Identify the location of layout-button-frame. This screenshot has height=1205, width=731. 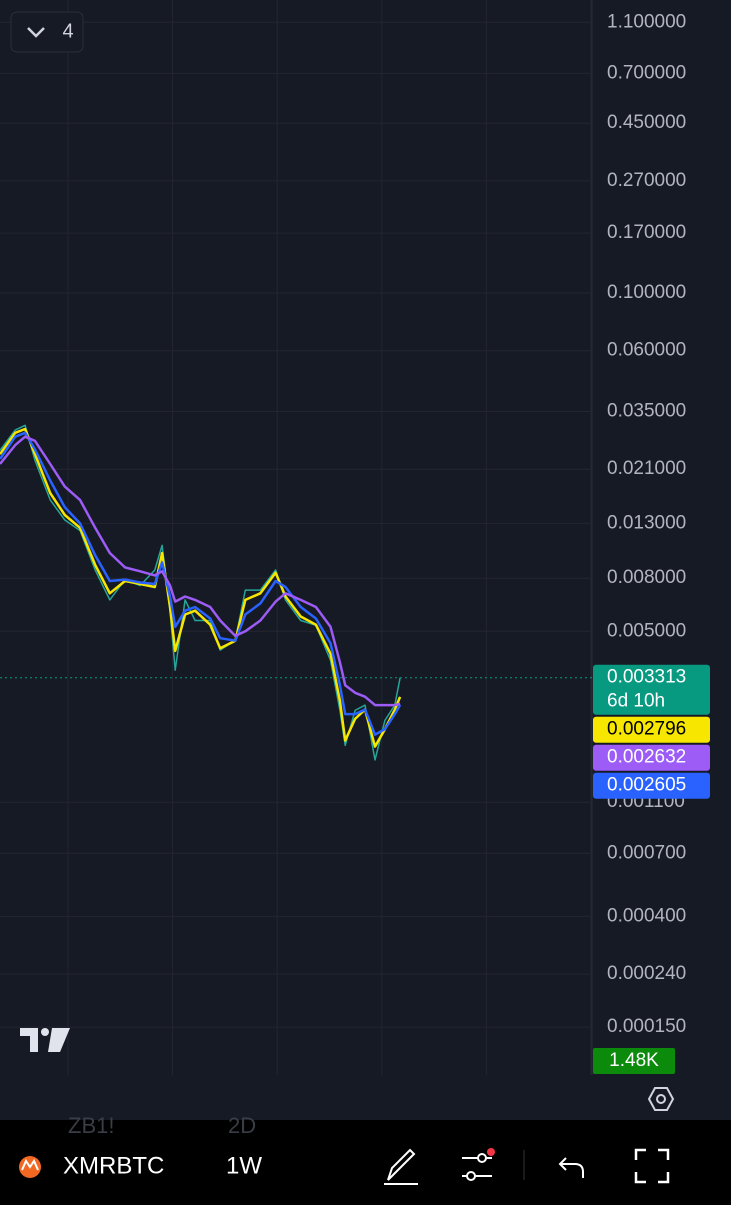
(47, 32).